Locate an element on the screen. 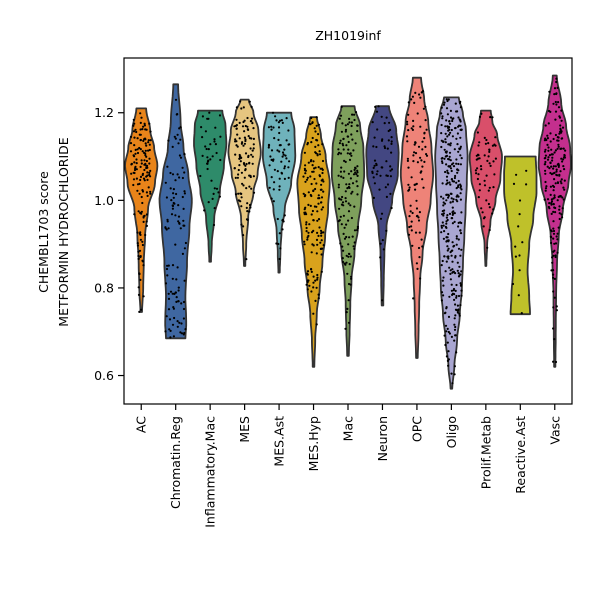 This screenshot has height=600, width=600. chart-title: ZH1019inf is located at coordinates (348, 35).